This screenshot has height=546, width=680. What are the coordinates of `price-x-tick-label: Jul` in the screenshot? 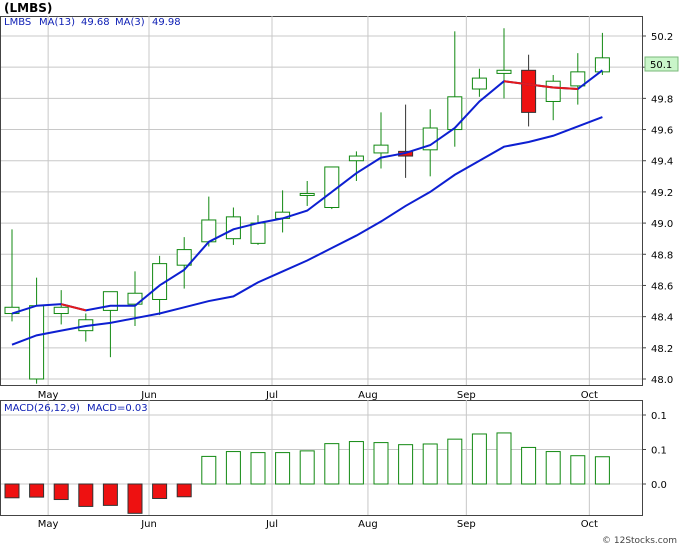 It's located at (271, 395).